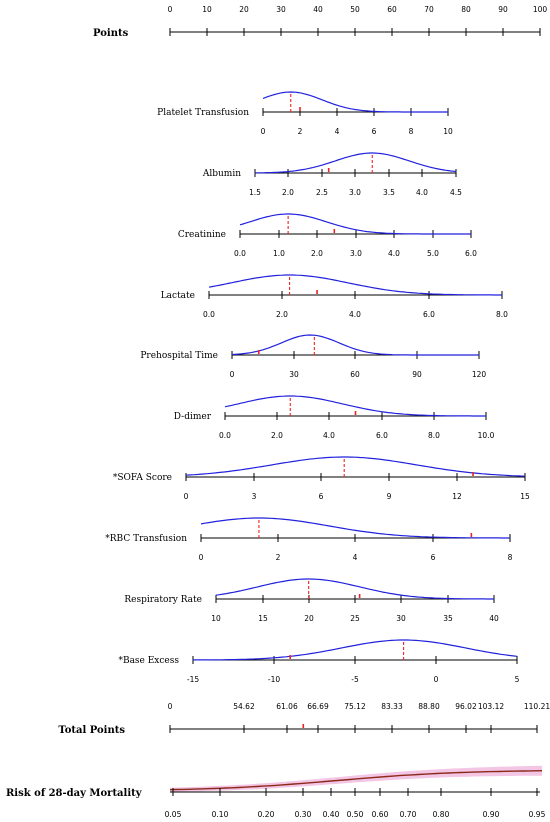 The width and height of the screenshot is (550, 822). I want to click on variable-tick-label: 3.5, so click(389, 192).